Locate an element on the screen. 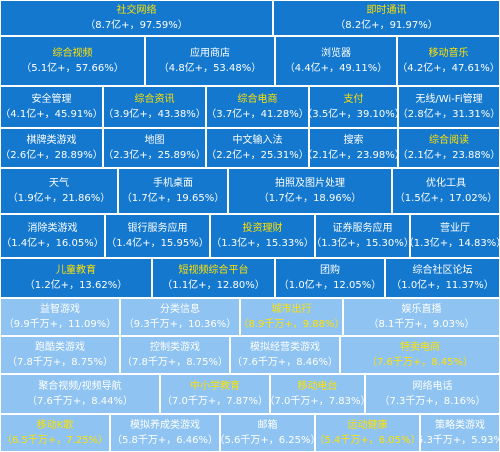 This screenshot has width=500, height=452. tile-category-name: 综合阅读 is located at coordinates (449, 140).